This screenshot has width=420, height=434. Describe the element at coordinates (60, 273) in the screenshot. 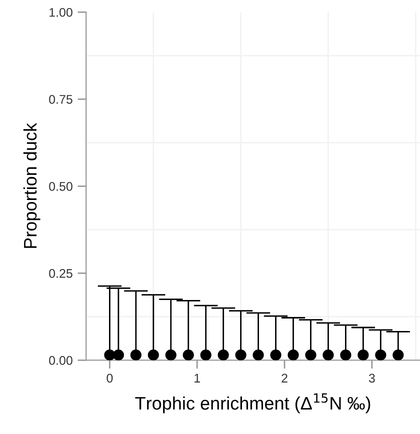

I see `y-tick-label: 0.25` at that location.